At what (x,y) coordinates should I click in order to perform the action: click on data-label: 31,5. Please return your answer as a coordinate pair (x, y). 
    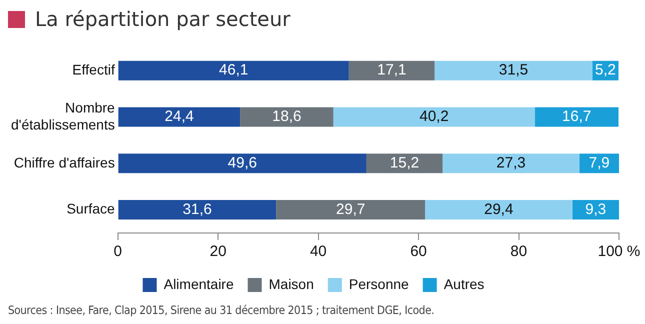
    Looking at the image, I should click on (513, 70).